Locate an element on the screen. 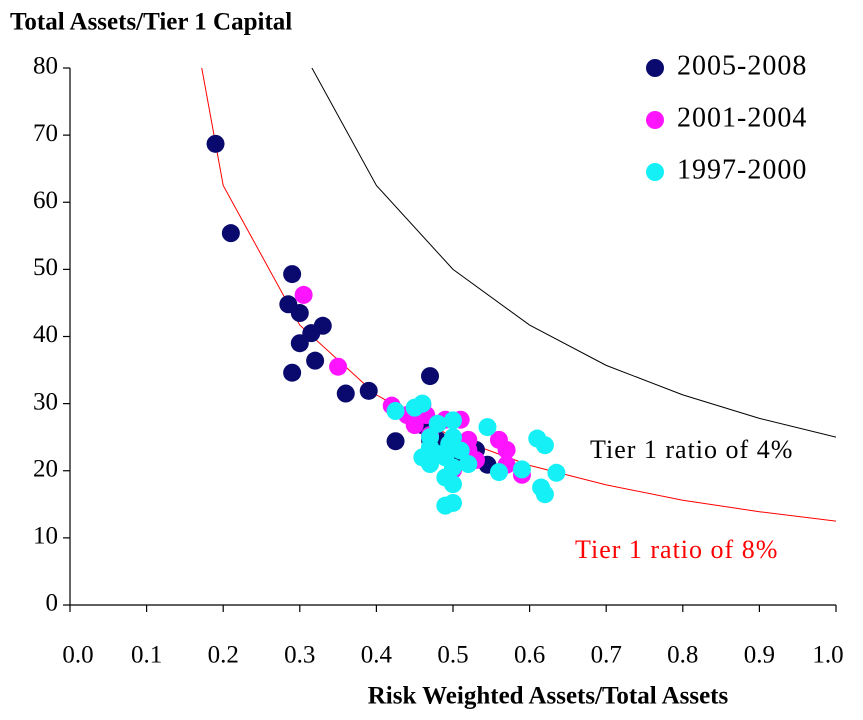  y-tick-label: 50 is located at coordinates (45, 267).